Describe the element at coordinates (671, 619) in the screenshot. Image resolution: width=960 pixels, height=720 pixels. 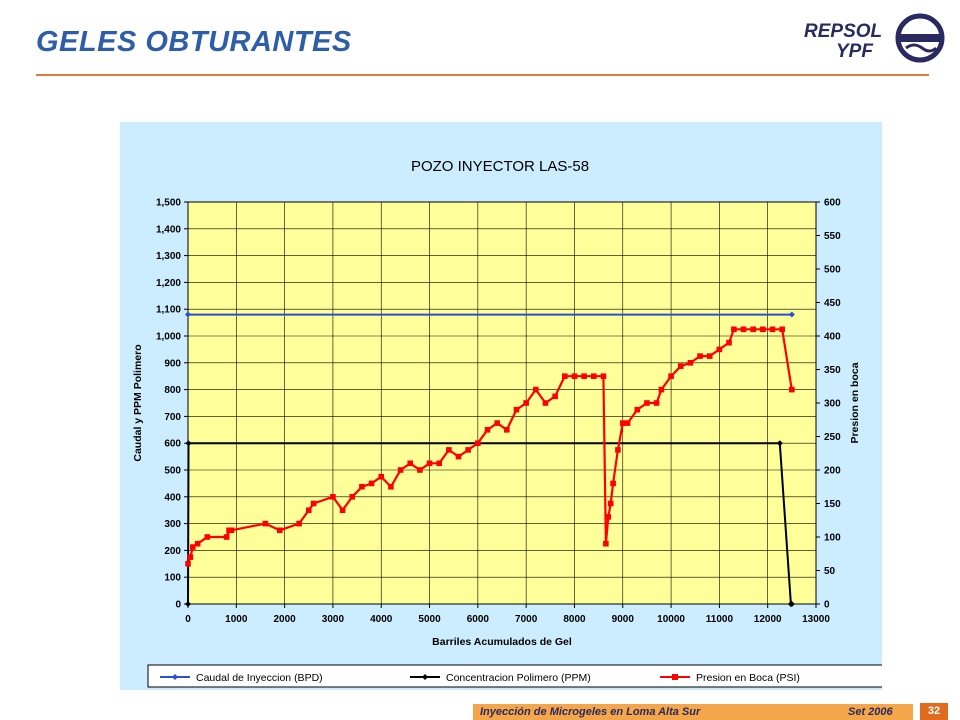
I see `x-tick-label: 10000` at that location.